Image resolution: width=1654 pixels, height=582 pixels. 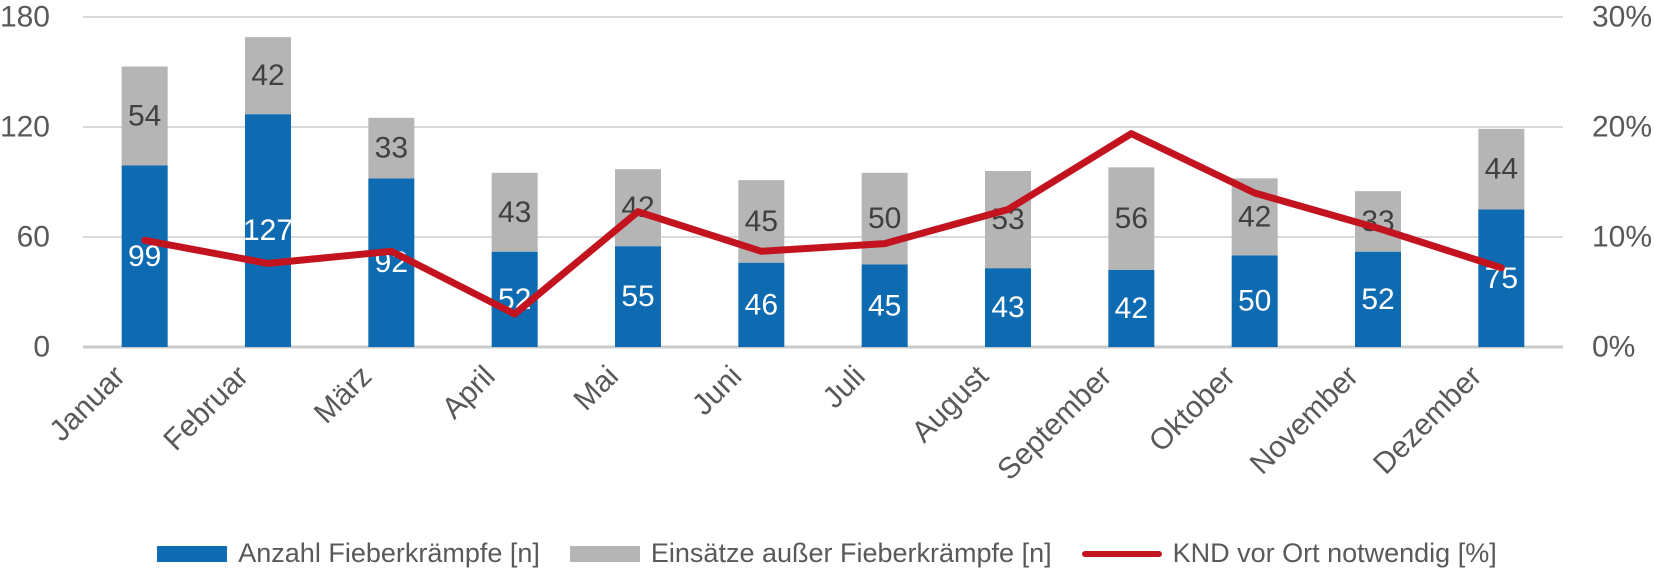 I want to click on bar-segment-einsaetze-september, so click(x=1131, y=218).